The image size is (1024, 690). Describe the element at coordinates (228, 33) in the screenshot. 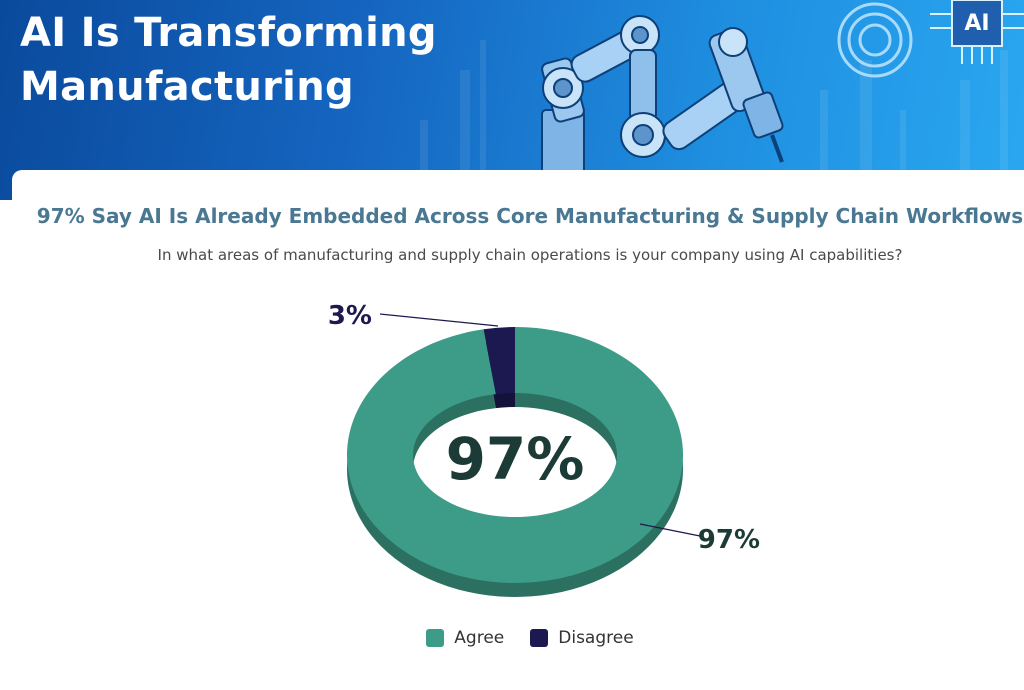

I see `page-title-line1: AI Is Transforming` at that location.